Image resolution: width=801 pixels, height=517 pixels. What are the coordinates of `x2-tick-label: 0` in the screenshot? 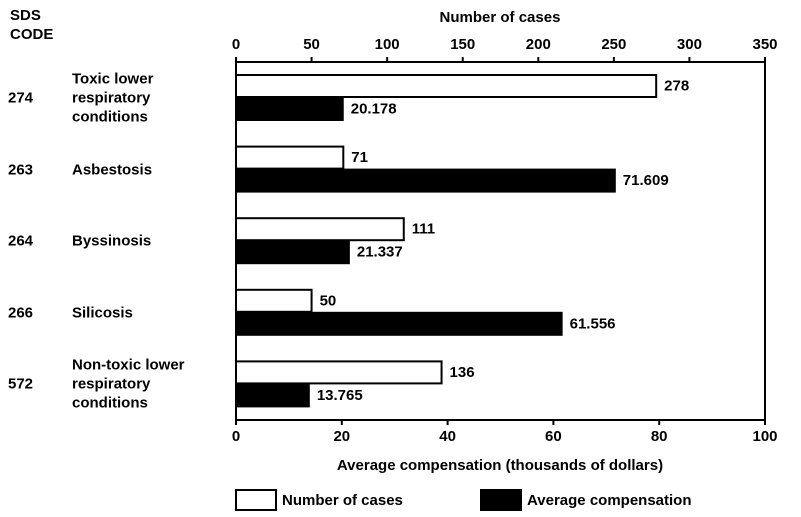 It's located at (236, 44).